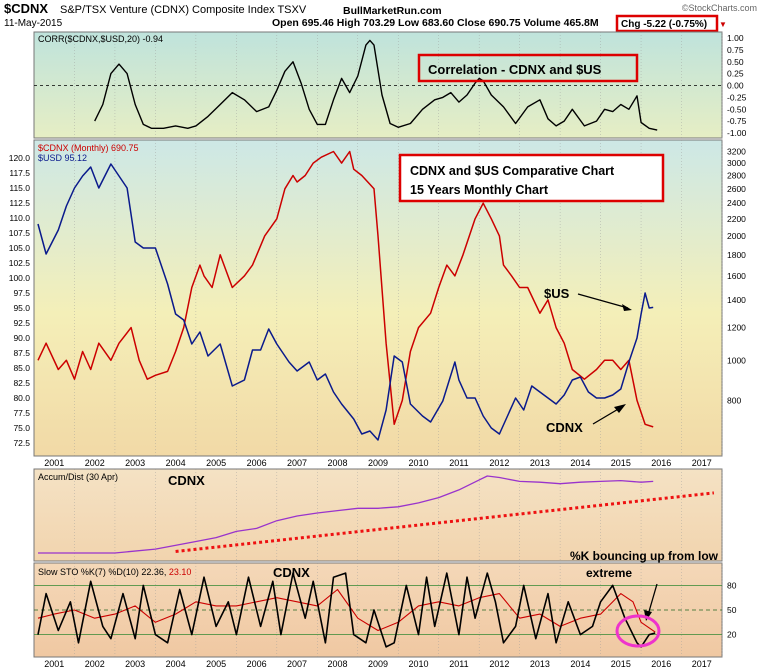  I want to click on accumdist-panel, so click(378, 515).